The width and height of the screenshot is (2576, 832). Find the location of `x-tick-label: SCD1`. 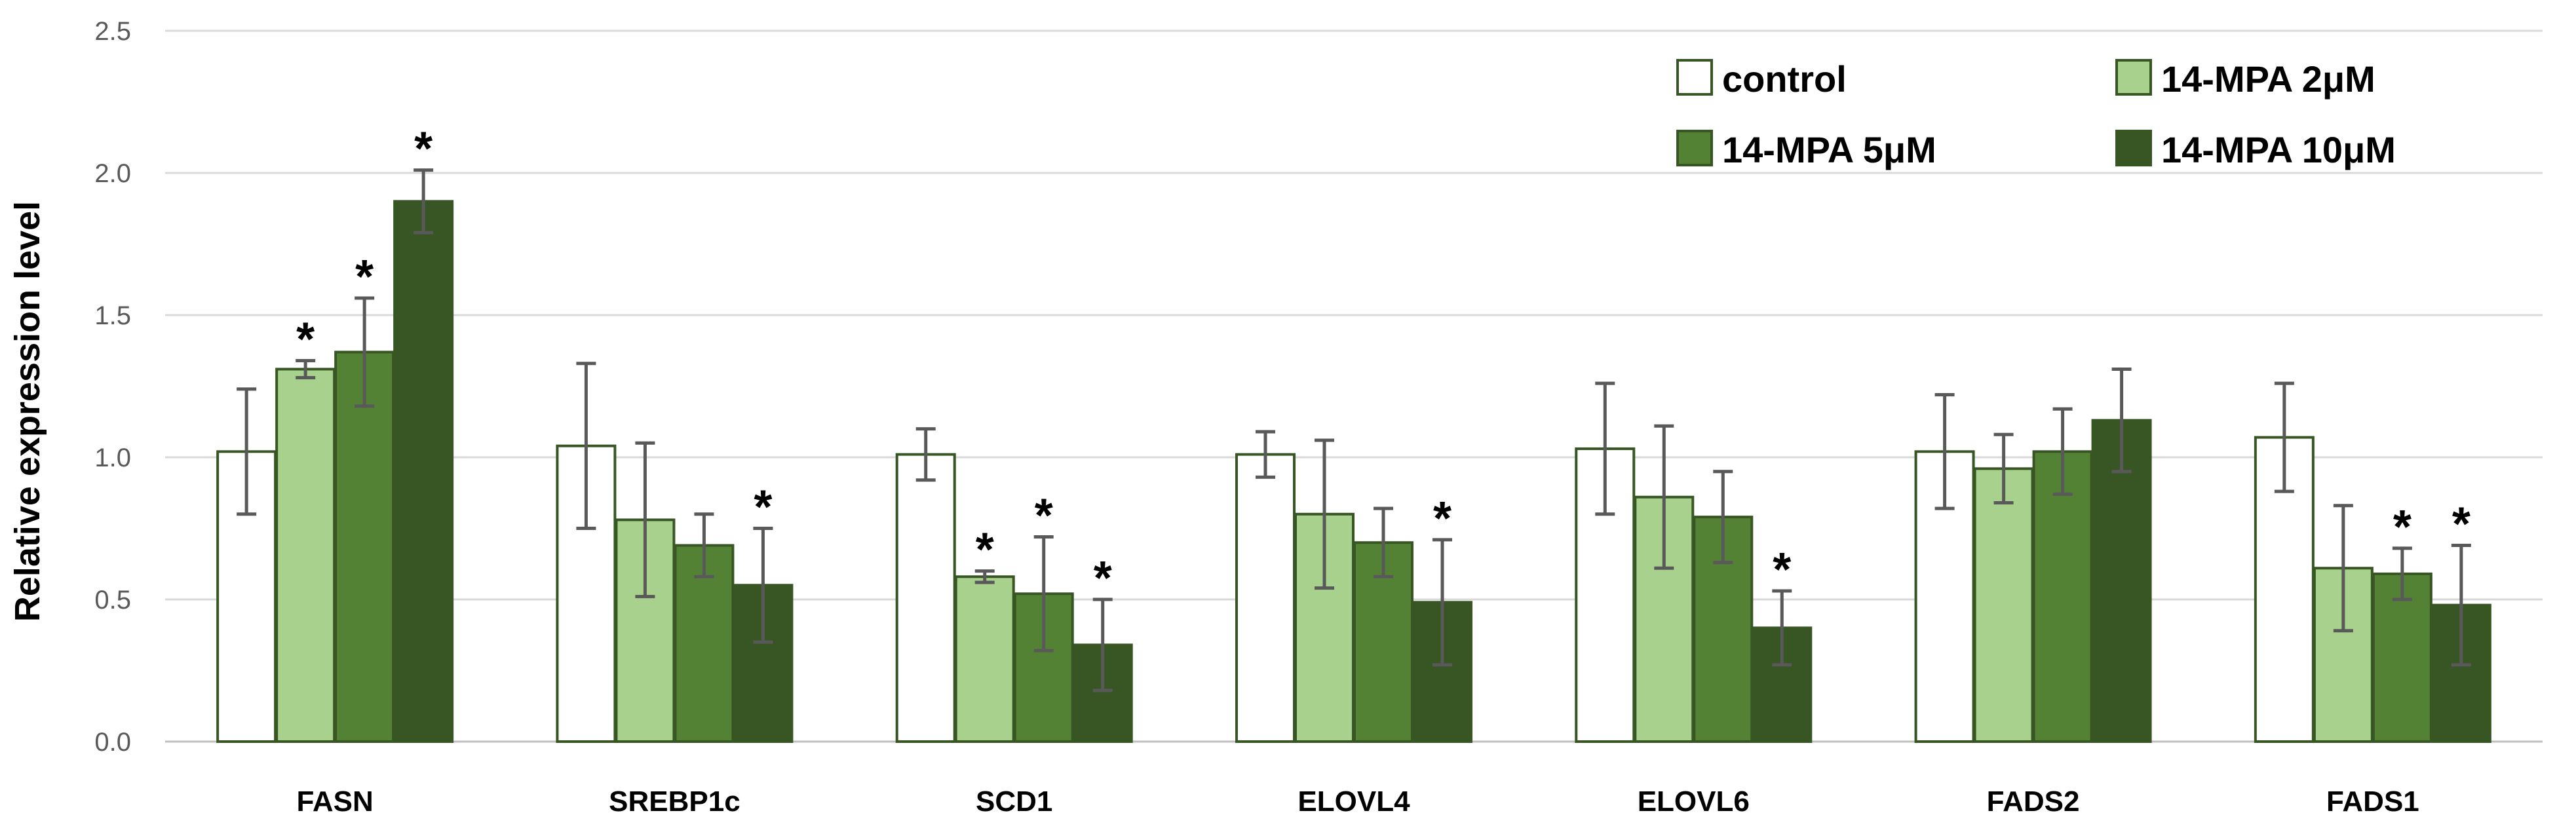

x-tick-label: SCD1 is located at coordinates (1014, 801).